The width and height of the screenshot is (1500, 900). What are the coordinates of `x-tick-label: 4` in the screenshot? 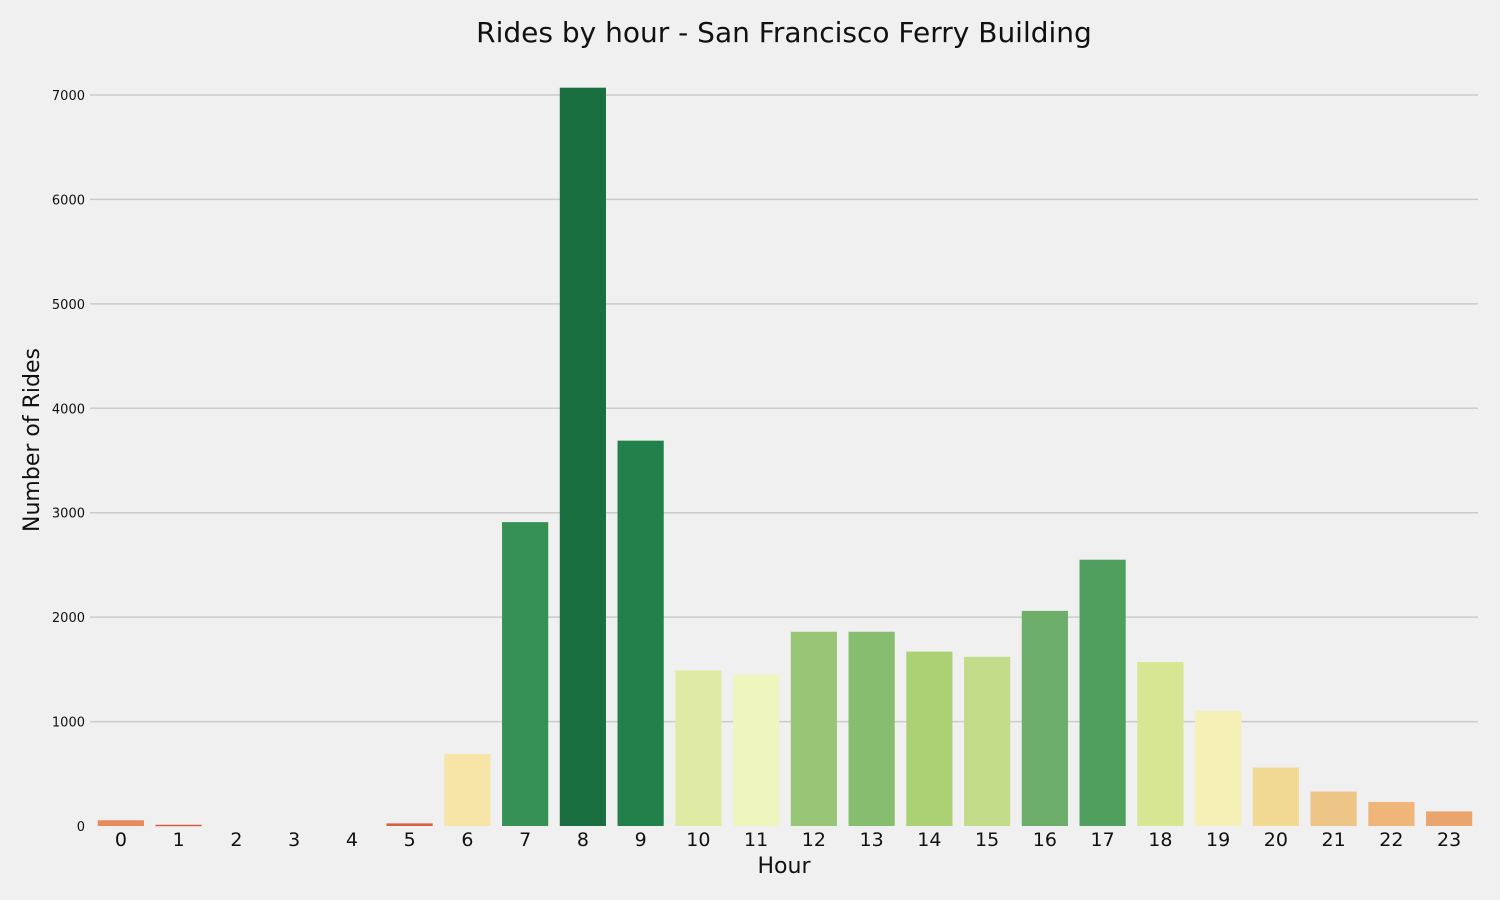 It's located at (352, 840).